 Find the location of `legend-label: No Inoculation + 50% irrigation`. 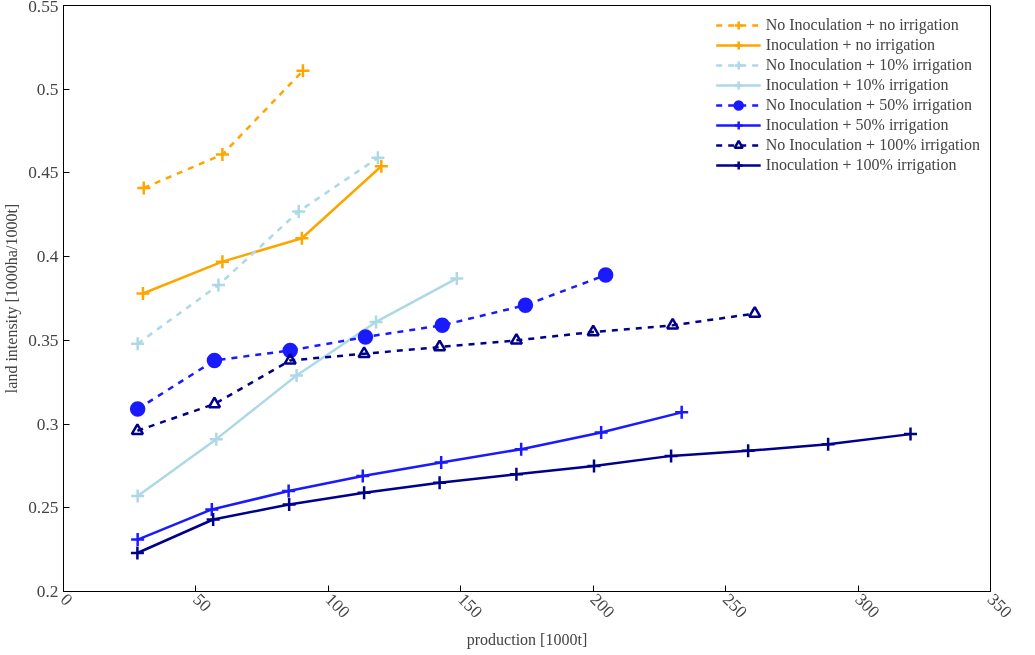

legend-label: No Inoculation + 50% irrigation is located at coordinates (868, 105).